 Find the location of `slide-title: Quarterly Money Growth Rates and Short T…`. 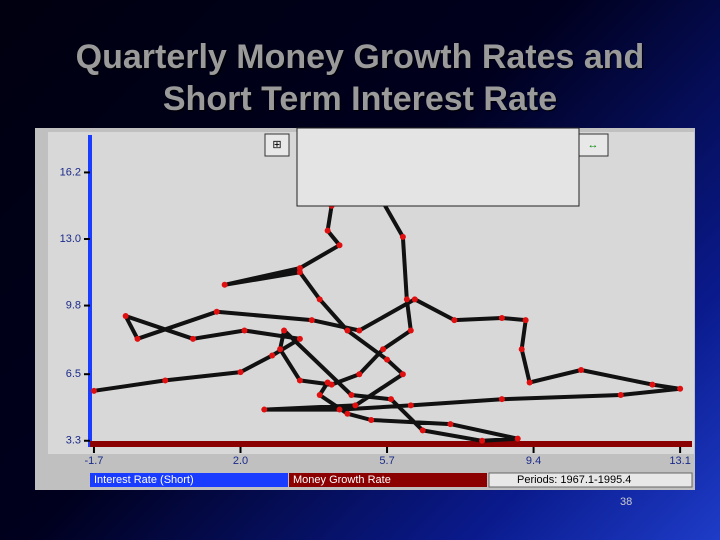

slide-title: Quarterly Money Growth Rates and Short T… is located at coordinates (360, 78).